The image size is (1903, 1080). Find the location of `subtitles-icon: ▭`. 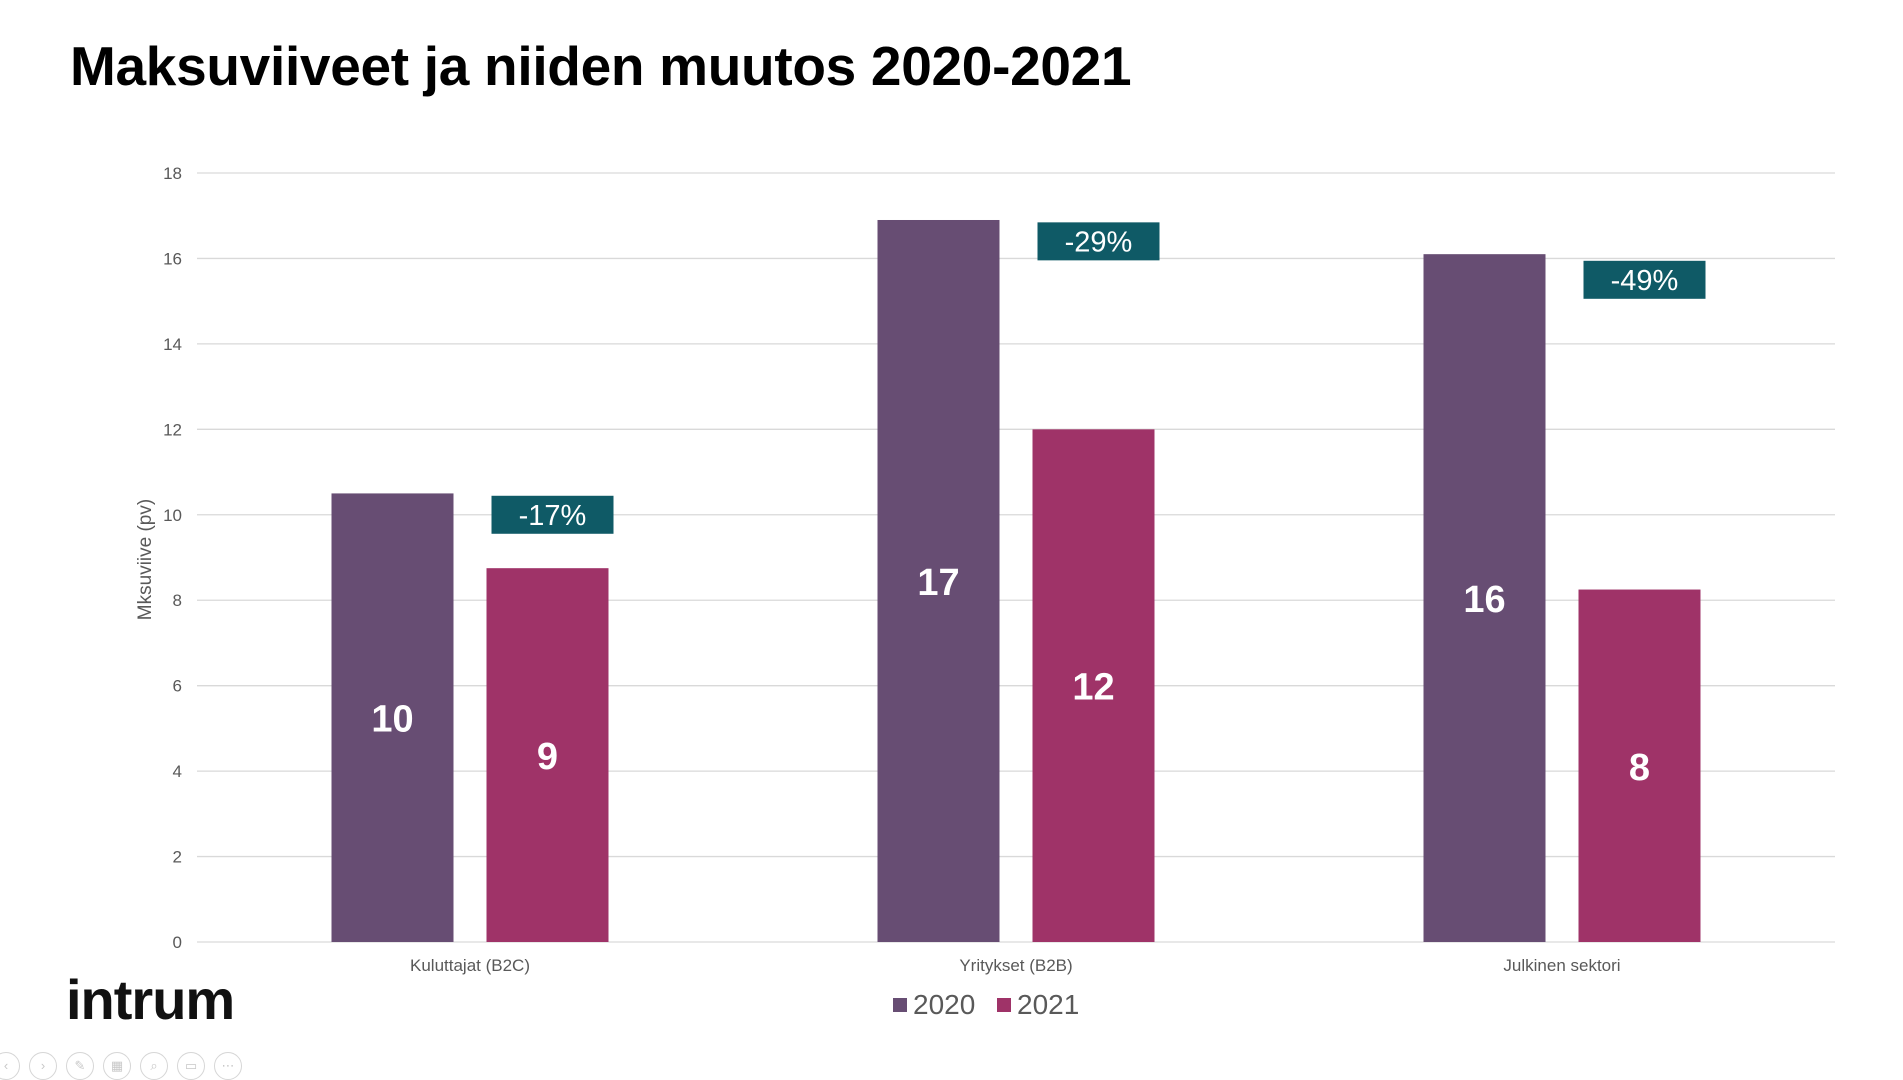

subtitles-icon: ▭ is located at coordinates (191, 1066).